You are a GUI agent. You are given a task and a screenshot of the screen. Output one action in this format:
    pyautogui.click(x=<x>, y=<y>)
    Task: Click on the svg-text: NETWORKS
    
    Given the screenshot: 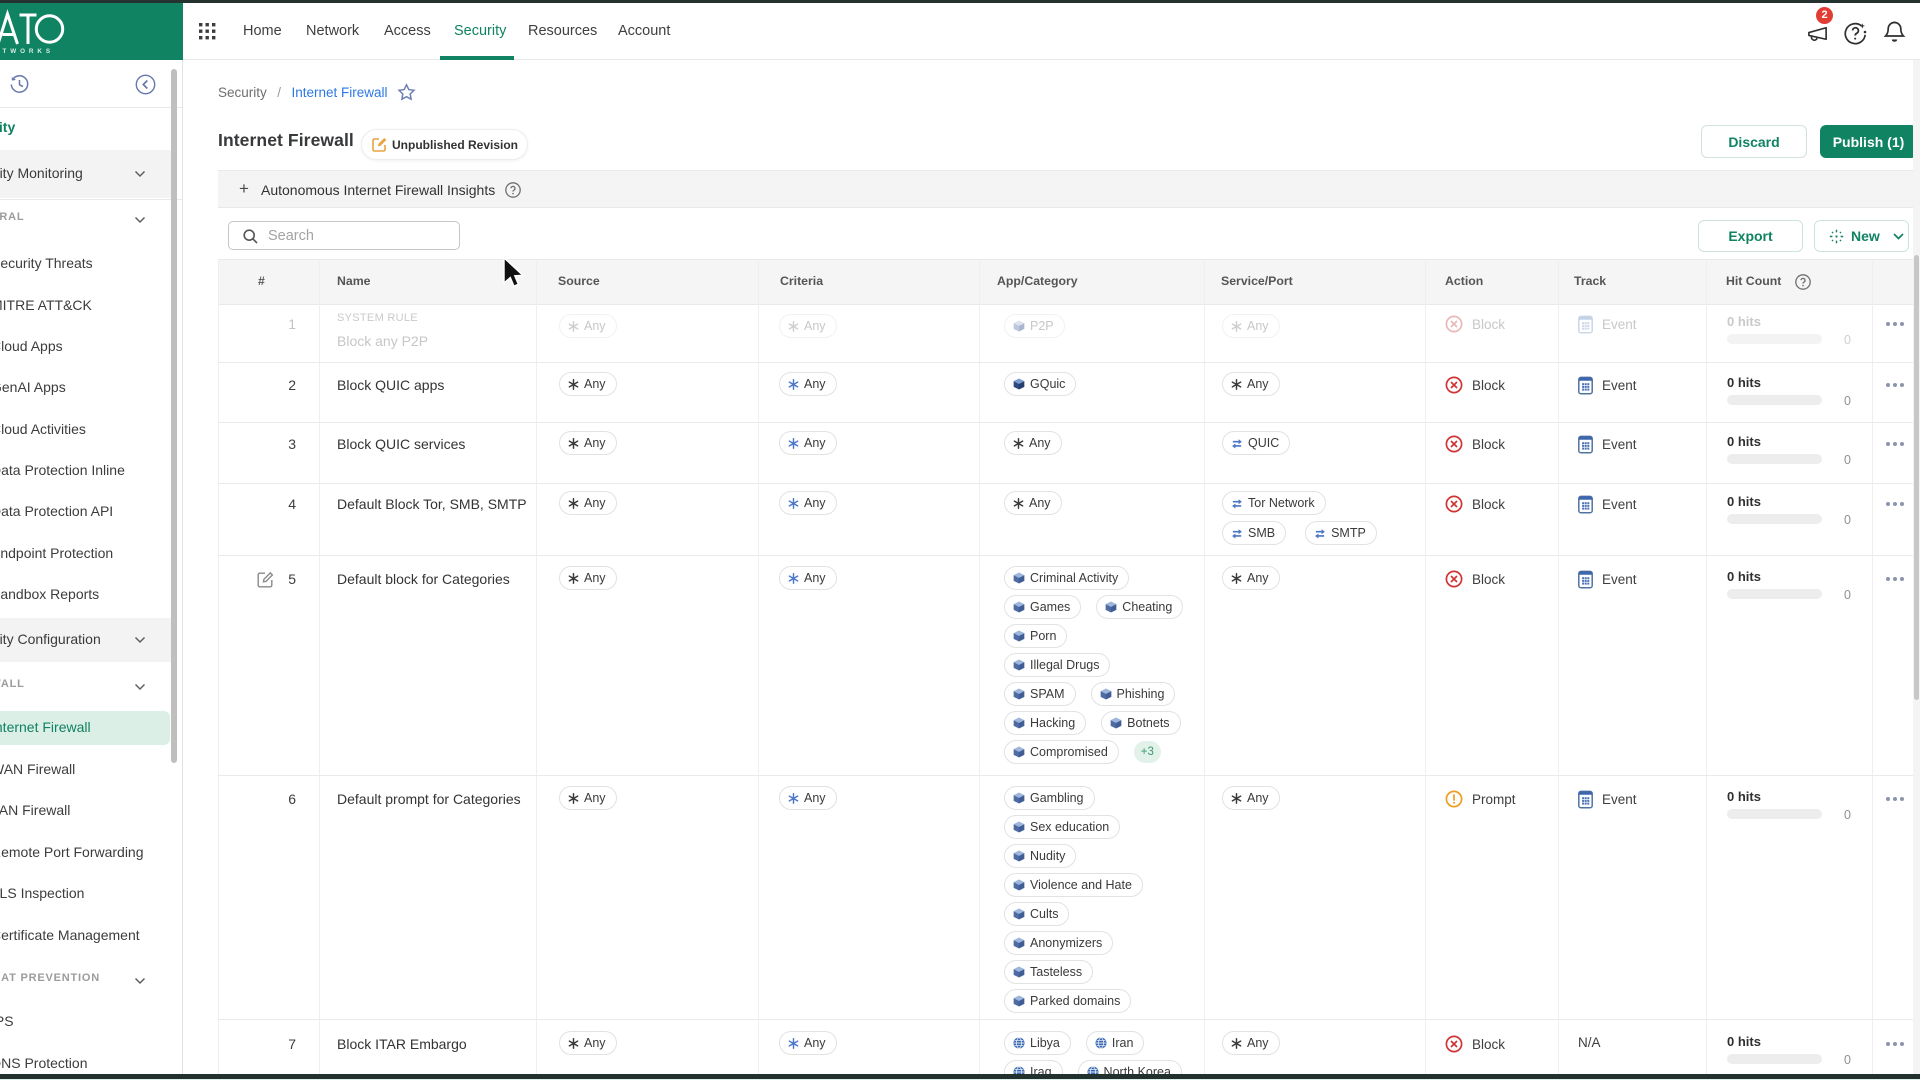 What is the action you would take?
    pyautogui.click(x=27, y=51)
    